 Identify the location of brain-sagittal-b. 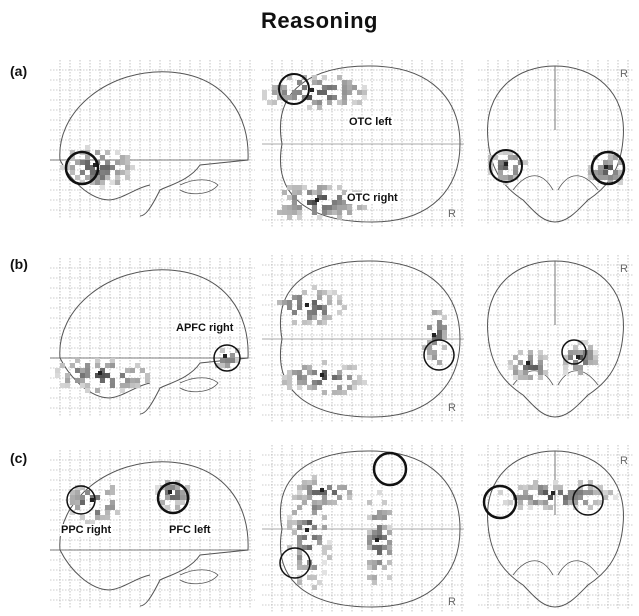
(152, 337).